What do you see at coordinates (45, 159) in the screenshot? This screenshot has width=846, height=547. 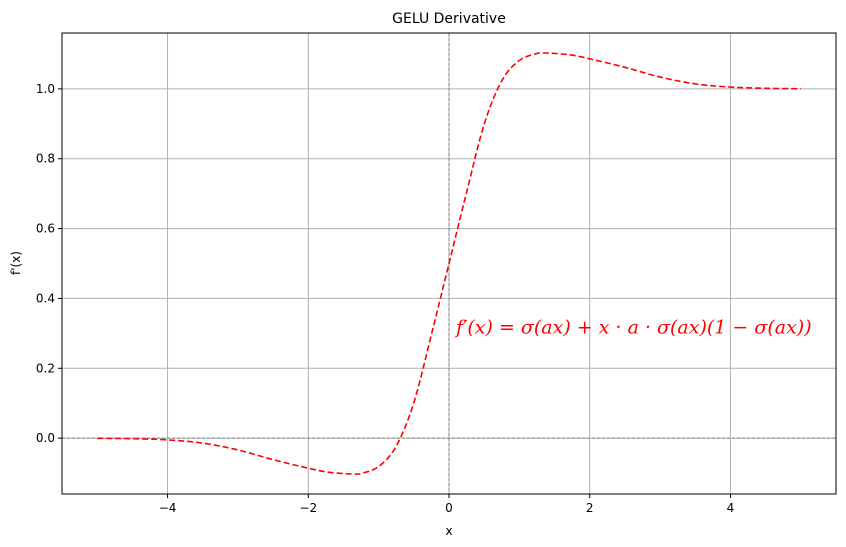 I see `y-tick-label: 0.8` at bounding box center [45, 159].